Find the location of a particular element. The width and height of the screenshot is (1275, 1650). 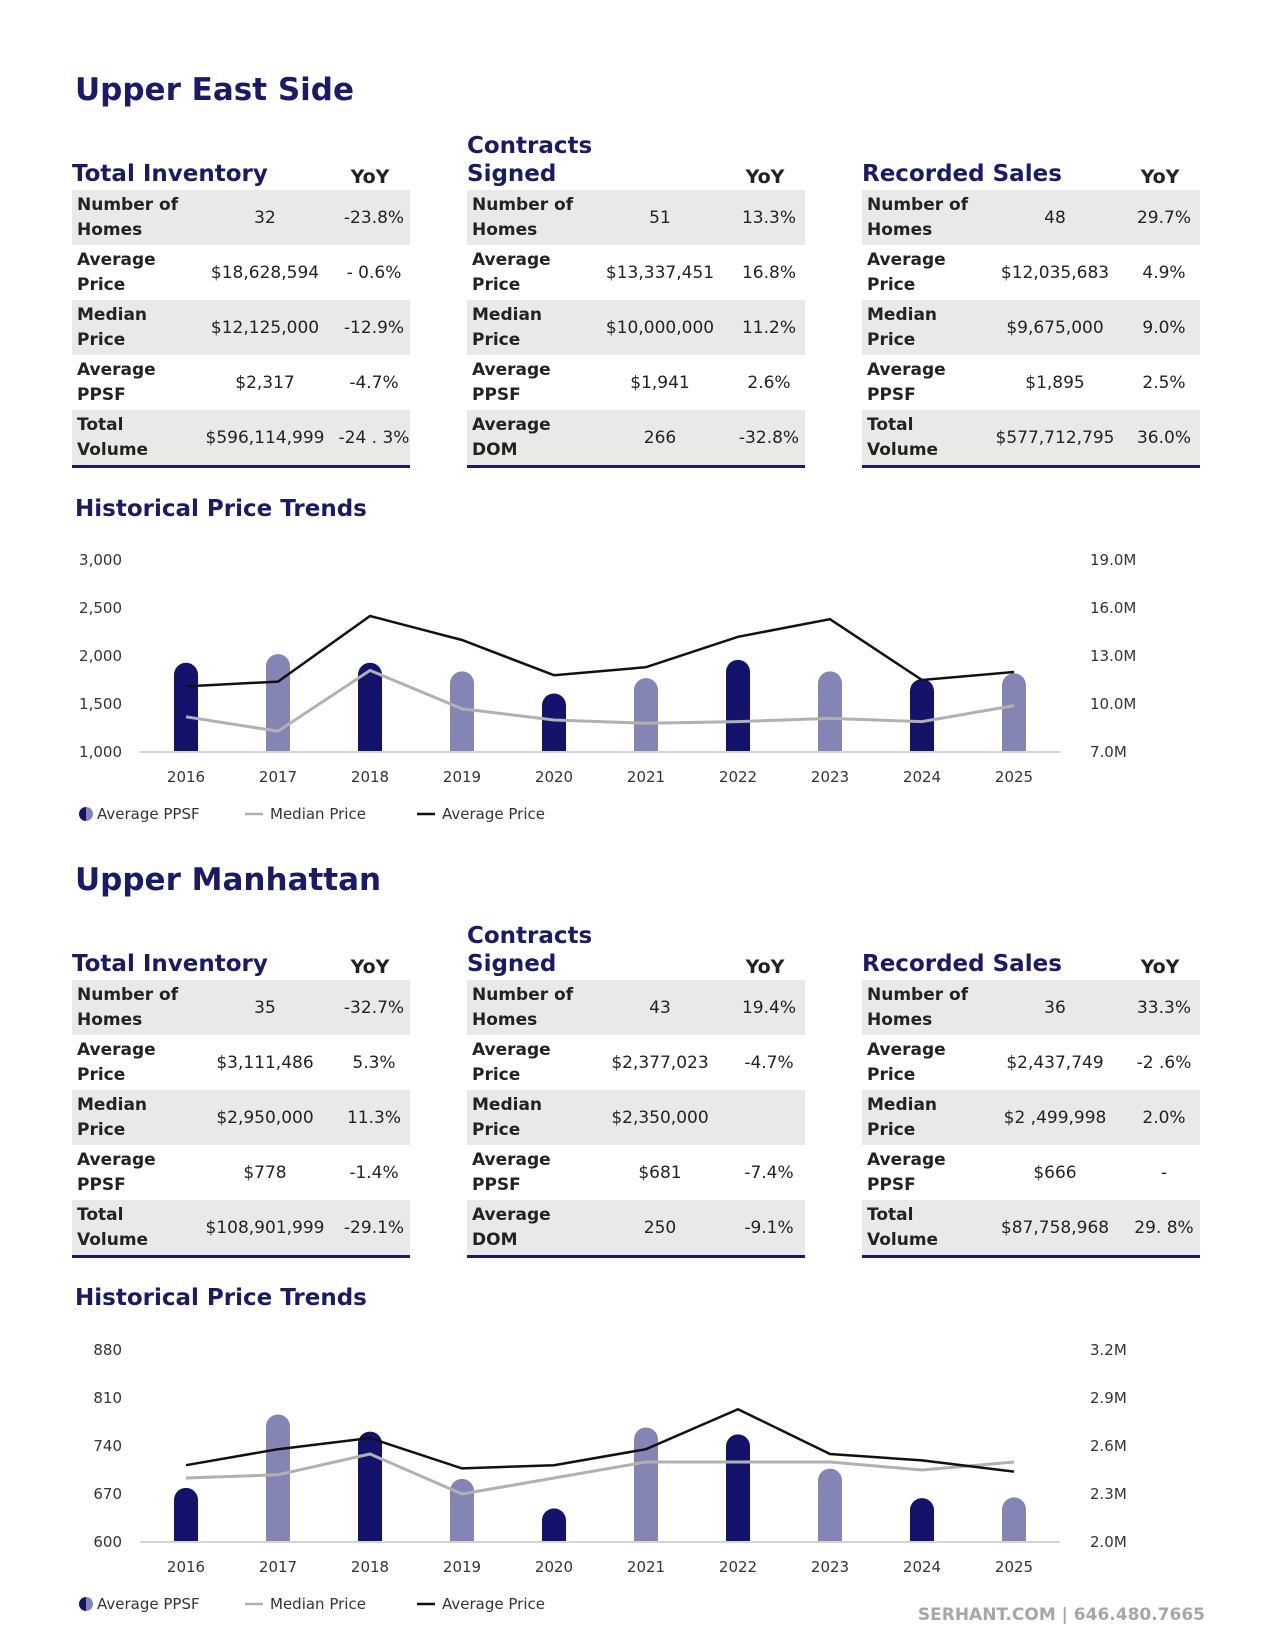

table-row: Average PPSF $2,317 -4.7% is located at coordinates (241, 382).